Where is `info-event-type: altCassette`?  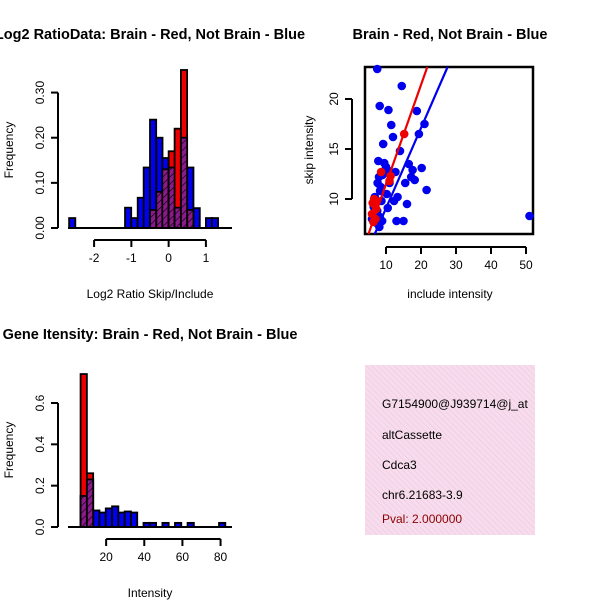 info-event-type: altCassette is located at coordinates (412, 435).